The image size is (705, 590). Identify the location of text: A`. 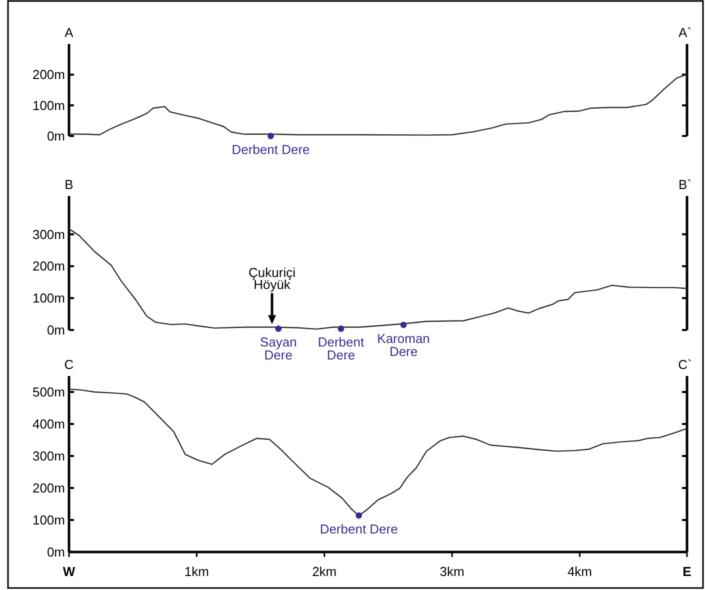
(685, 32).